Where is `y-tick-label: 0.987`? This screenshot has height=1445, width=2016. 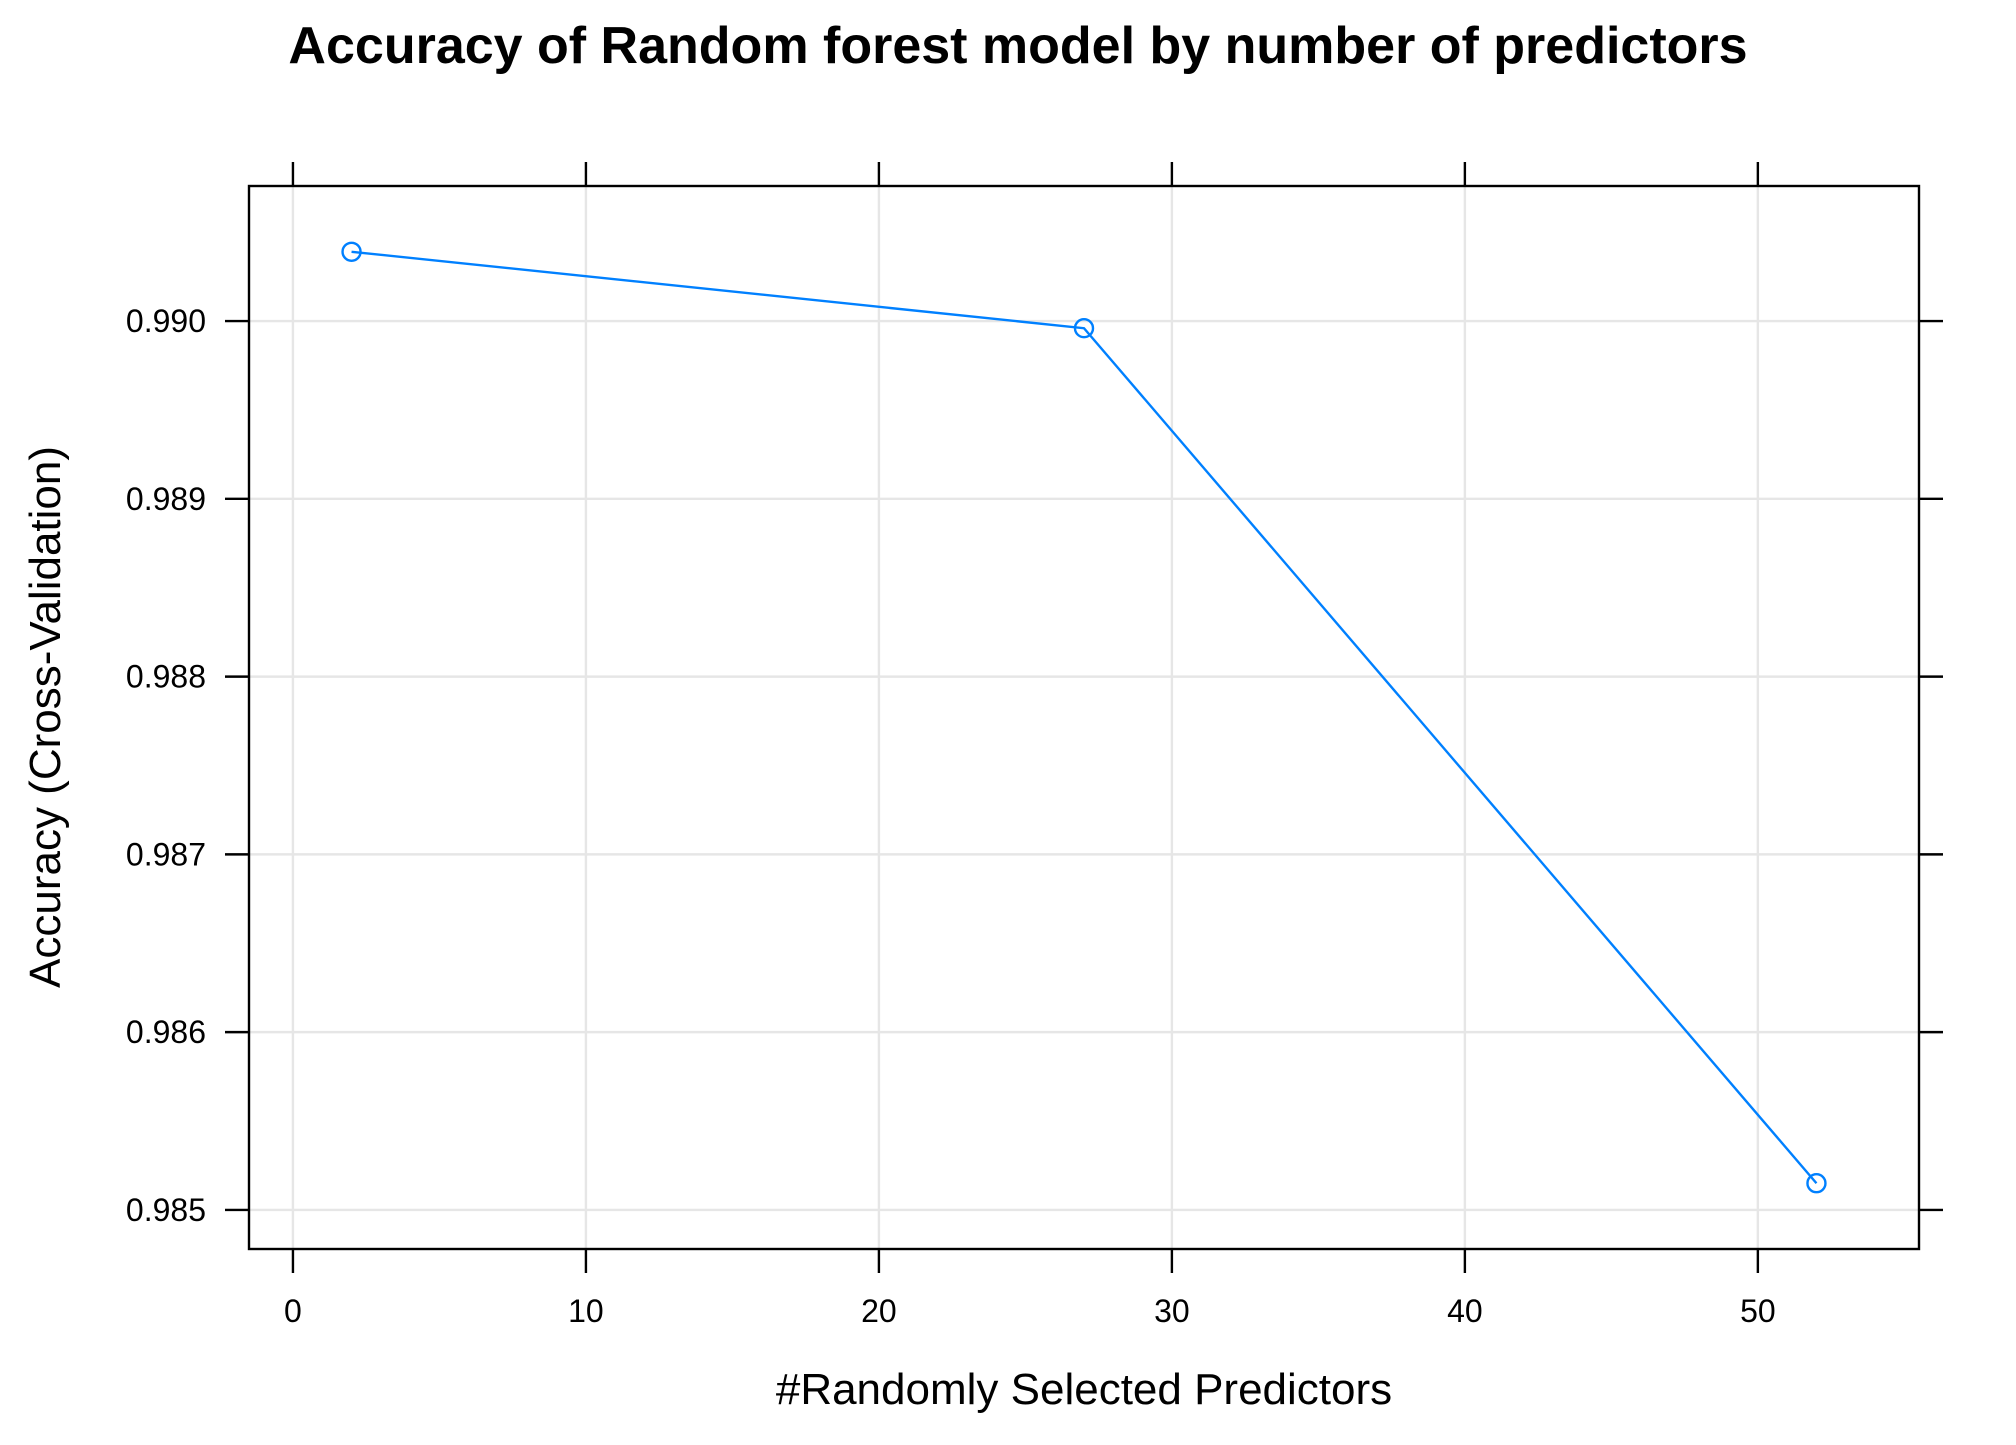 y-tick-label: 0.987 is located at coordinates (166, 854).